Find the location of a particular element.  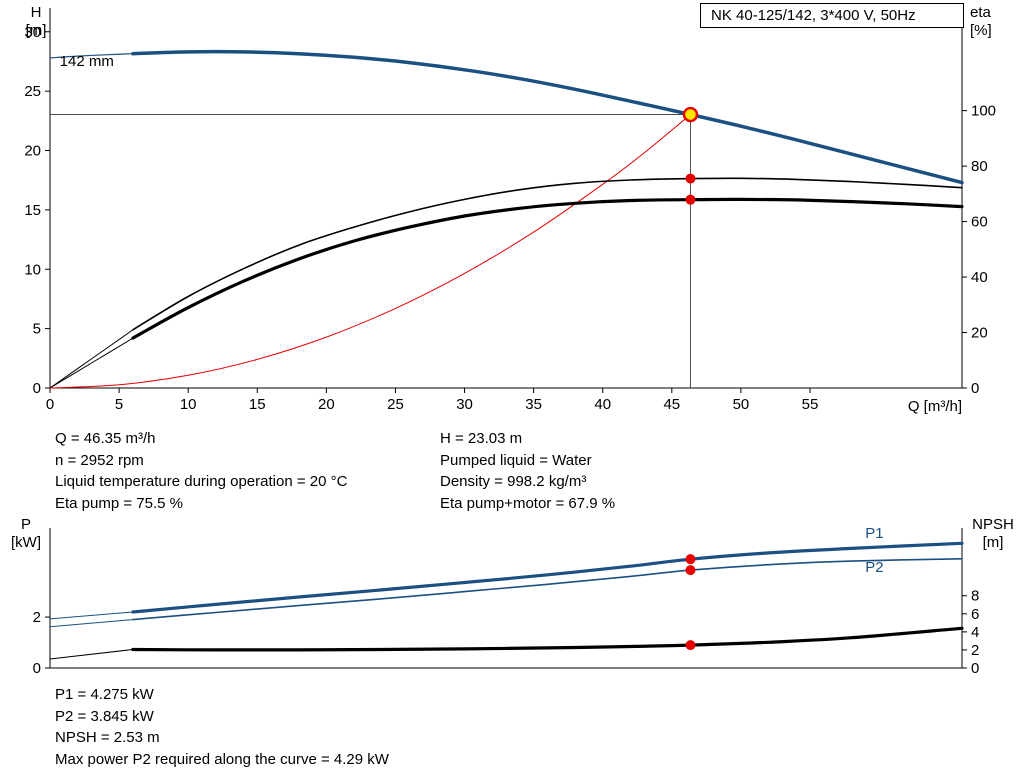

eta-axis-symbol: eta is located at coordinates (980, 12).